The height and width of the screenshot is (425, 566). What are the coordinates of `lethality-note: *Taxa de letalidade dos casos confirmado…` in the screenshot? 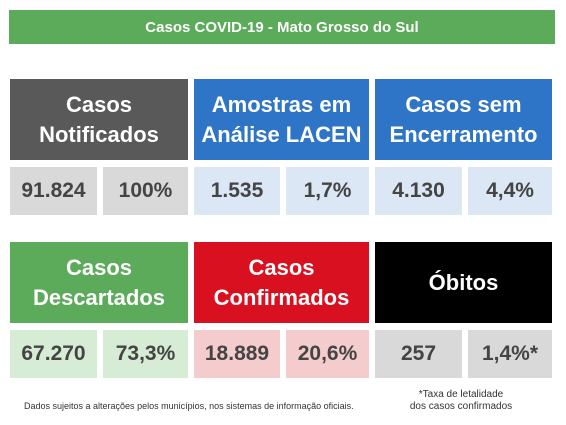 It's located at (461, 401).